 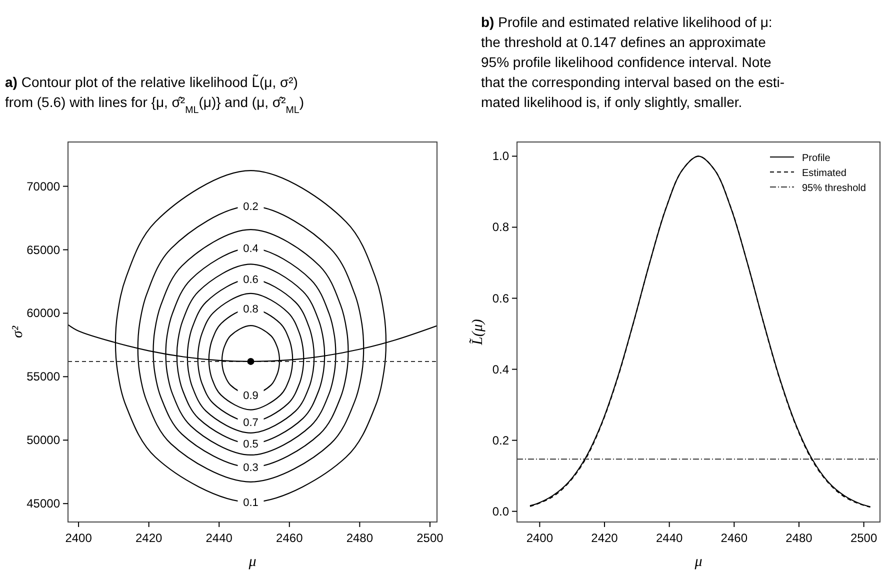 I want to click on annotation: 0.8, so click(x=250, y=309).